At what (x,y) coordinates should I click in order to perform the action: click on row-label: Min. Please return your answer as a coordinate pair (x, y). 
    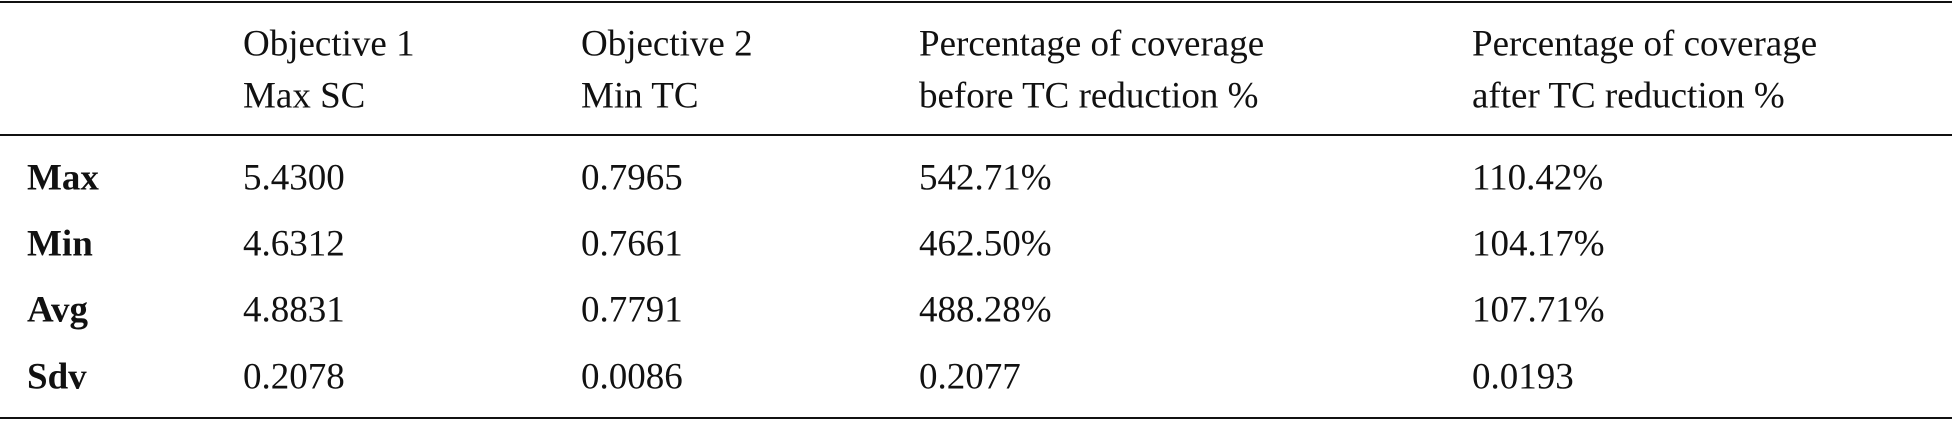
    Looking at the image, I should click on (60, 244).